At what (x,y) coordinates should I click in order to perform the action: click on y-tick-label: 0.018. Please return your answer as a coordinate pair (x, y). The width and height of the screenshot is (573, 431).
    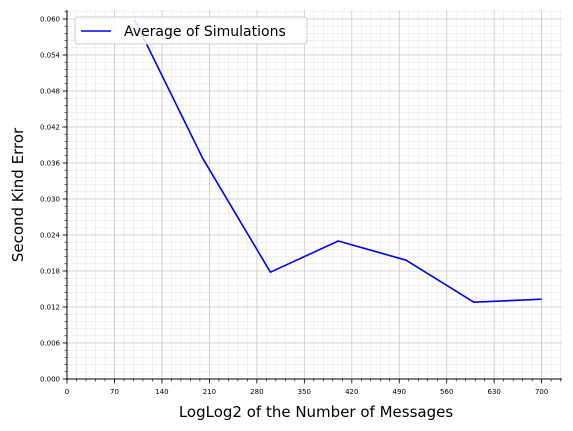
    Looking at the image, I should click on (50, 272).